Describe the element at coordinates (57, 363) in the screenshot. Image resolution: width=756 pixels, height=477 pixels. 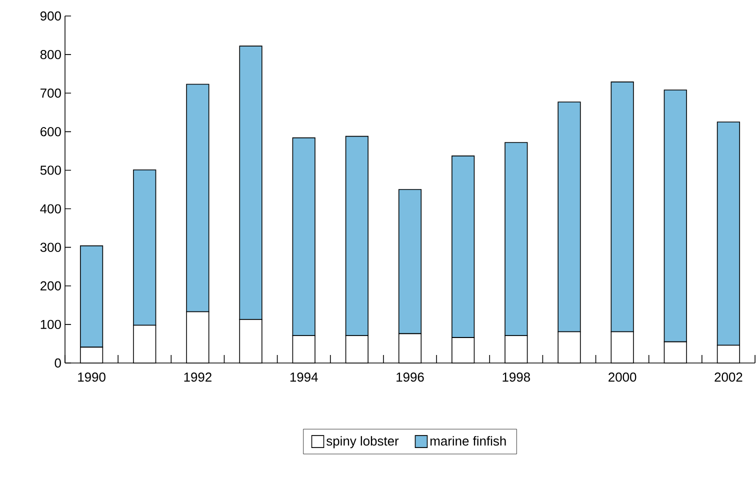
I see `y-tick-label: 0` at that location.